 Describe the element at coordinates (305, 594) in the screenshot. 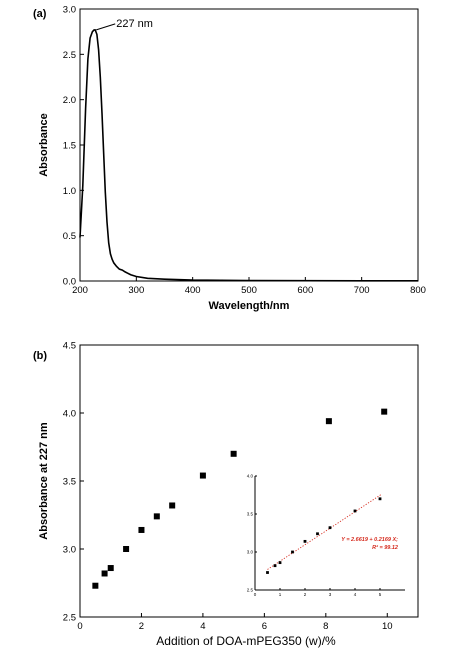

I see `inset-x-tick-label-2: 2` at that location.